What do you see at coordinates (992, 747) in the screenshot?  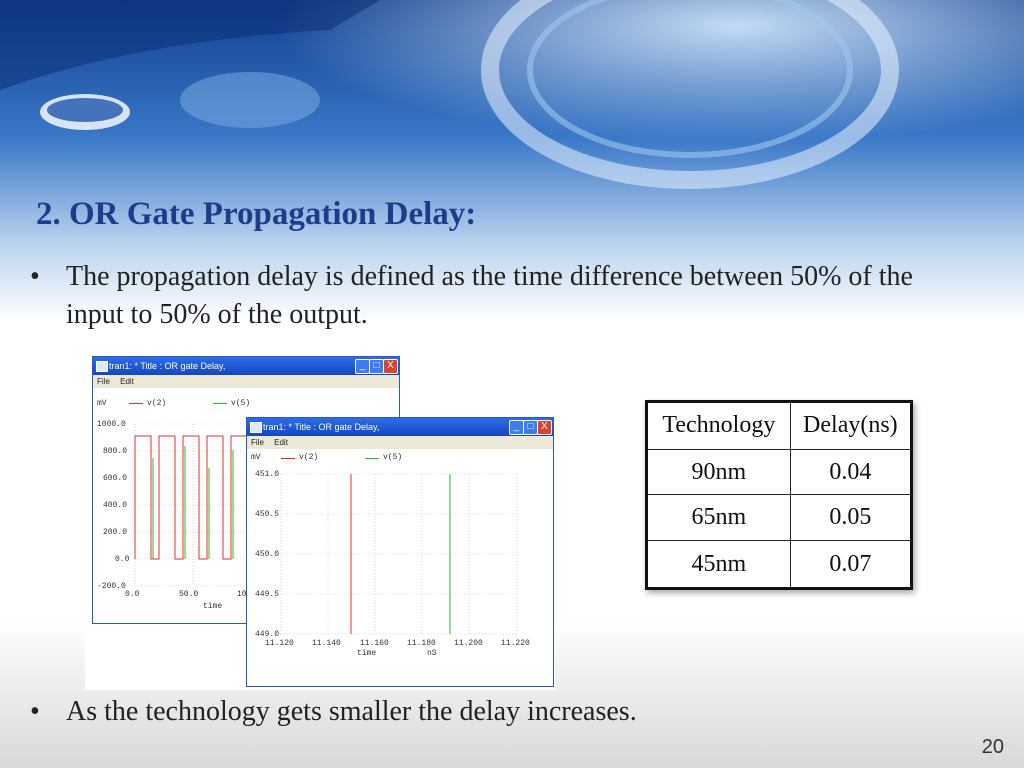 I see `page-number: 20` at bounding box center [992, 747].